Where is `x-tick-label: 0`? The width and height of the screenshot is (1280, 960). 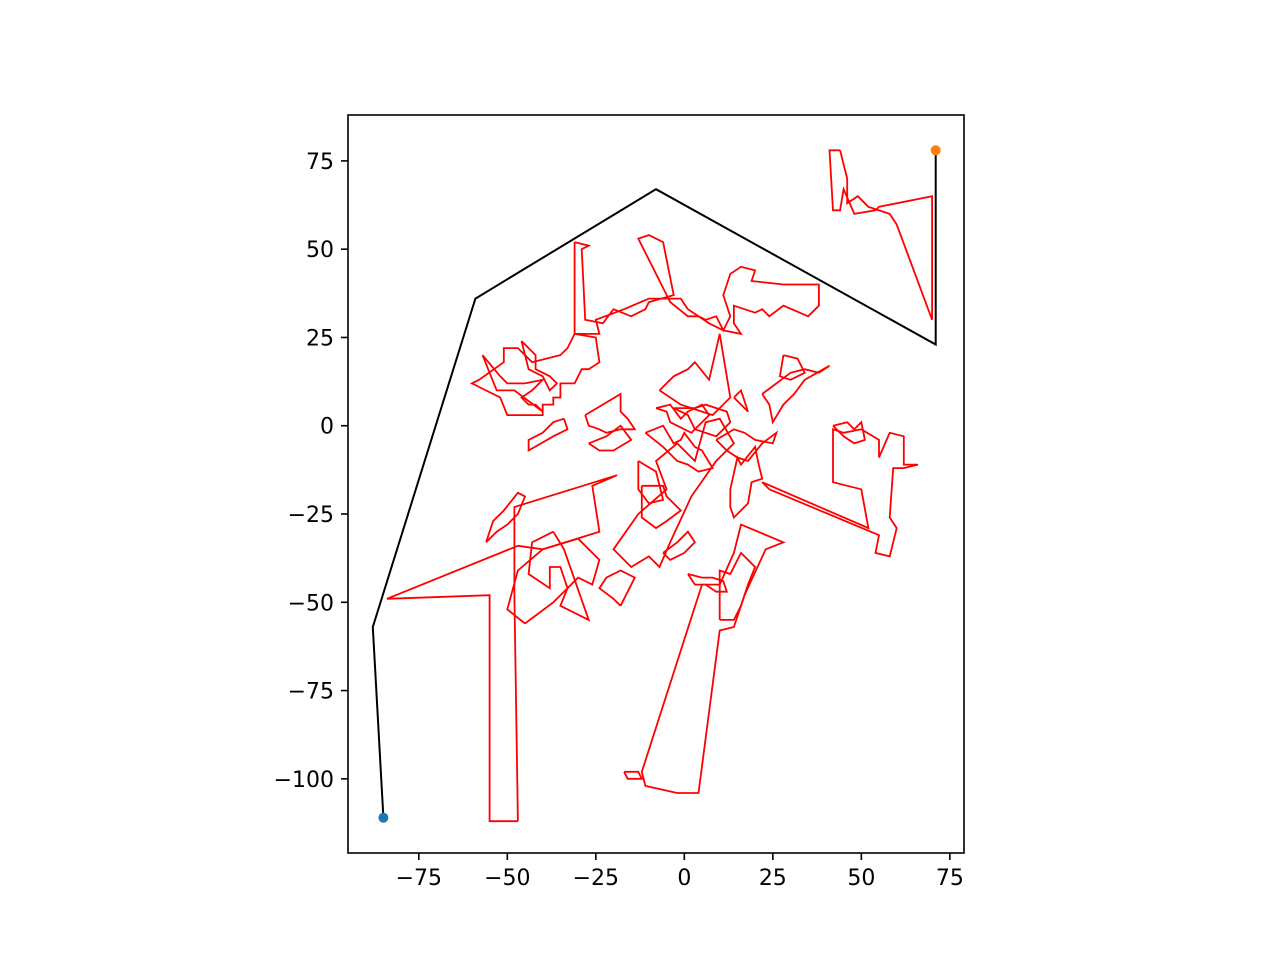 x-tick-label: 0 is located at coordinates (684, 878).